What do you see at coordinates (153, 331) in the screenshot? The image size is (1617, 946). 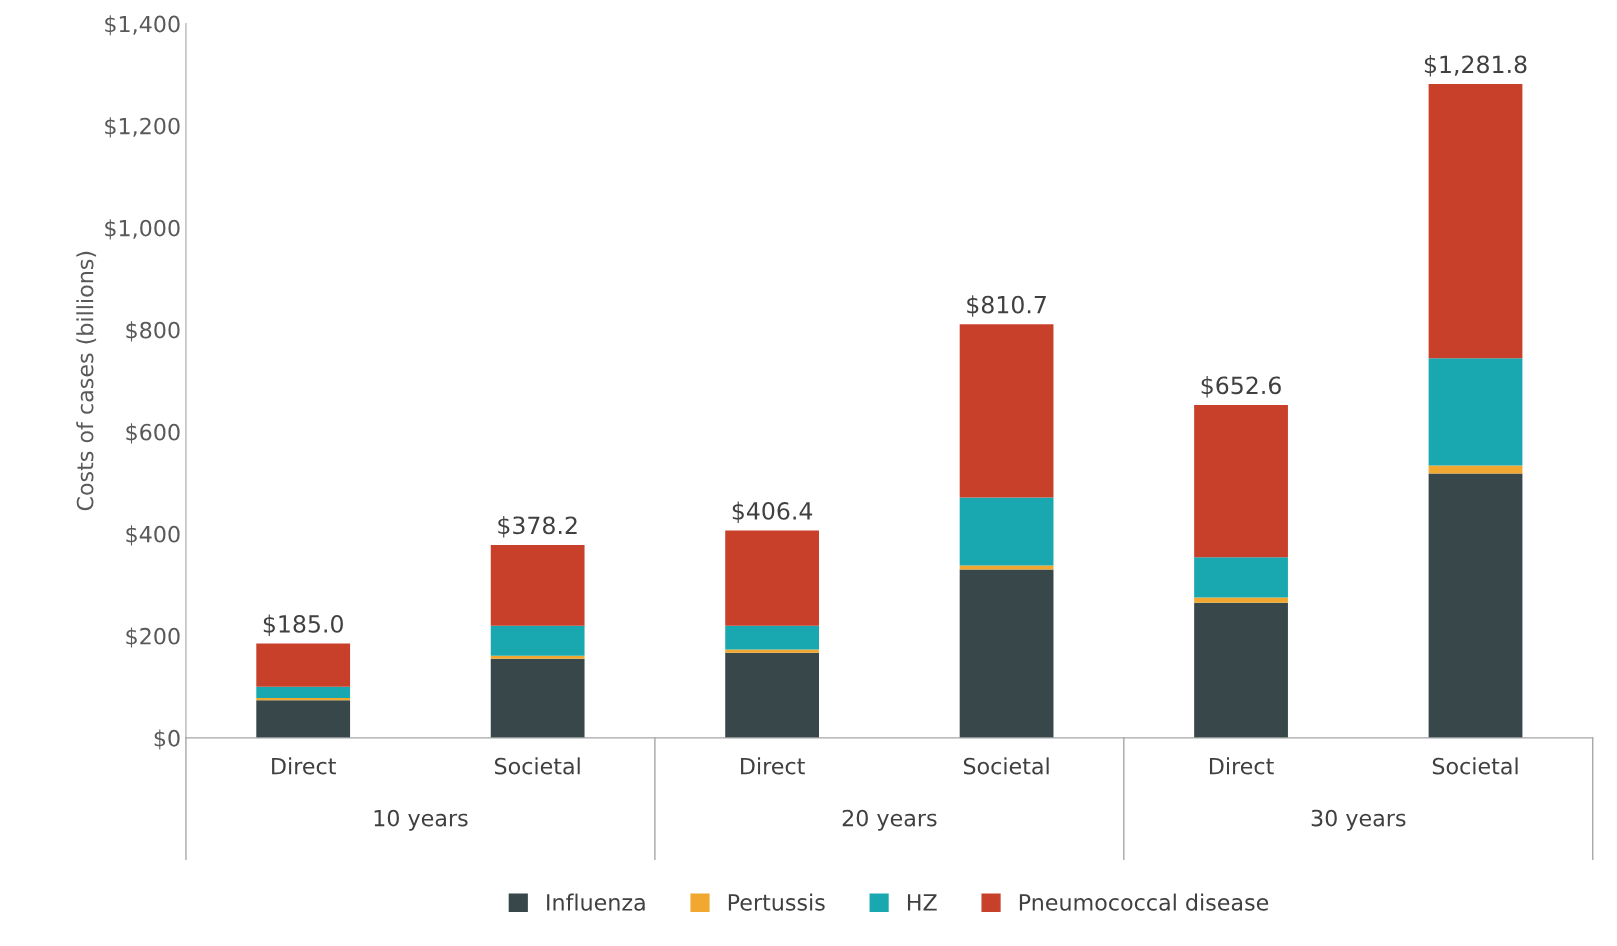 I see `y-tick-label: $800` at bounding box center [153, 331].